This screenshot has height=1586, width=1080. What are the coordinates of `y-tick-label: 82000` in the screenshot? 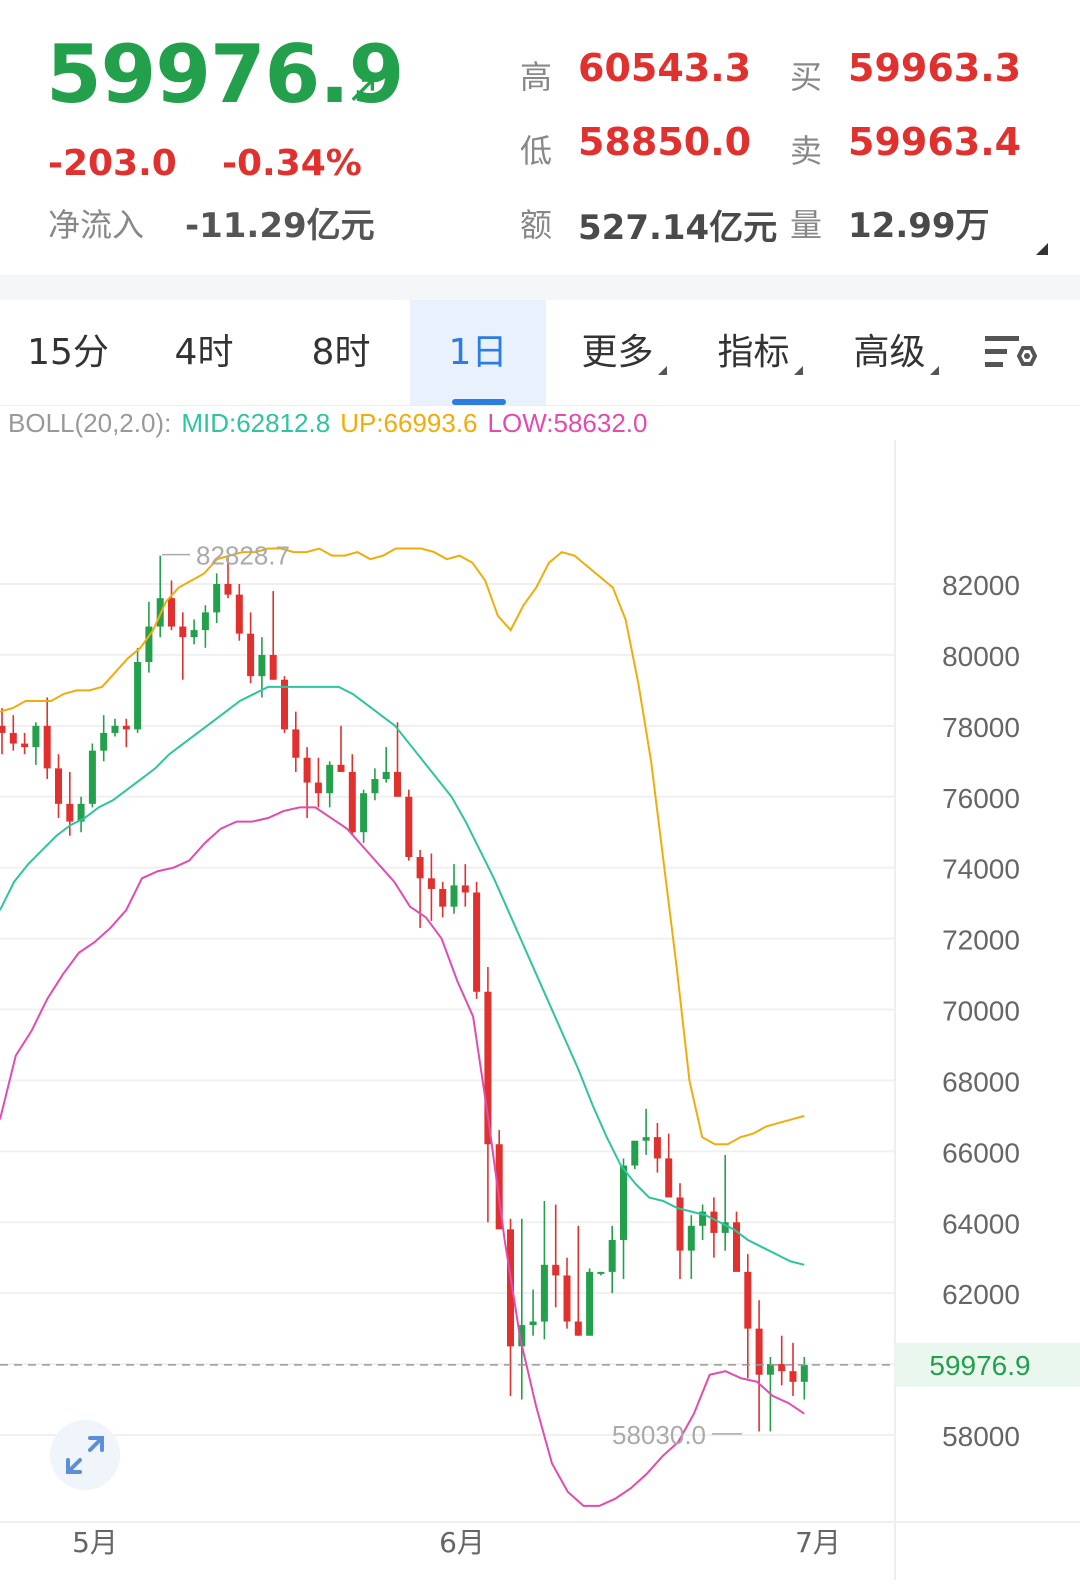 It's located at (981, 585).